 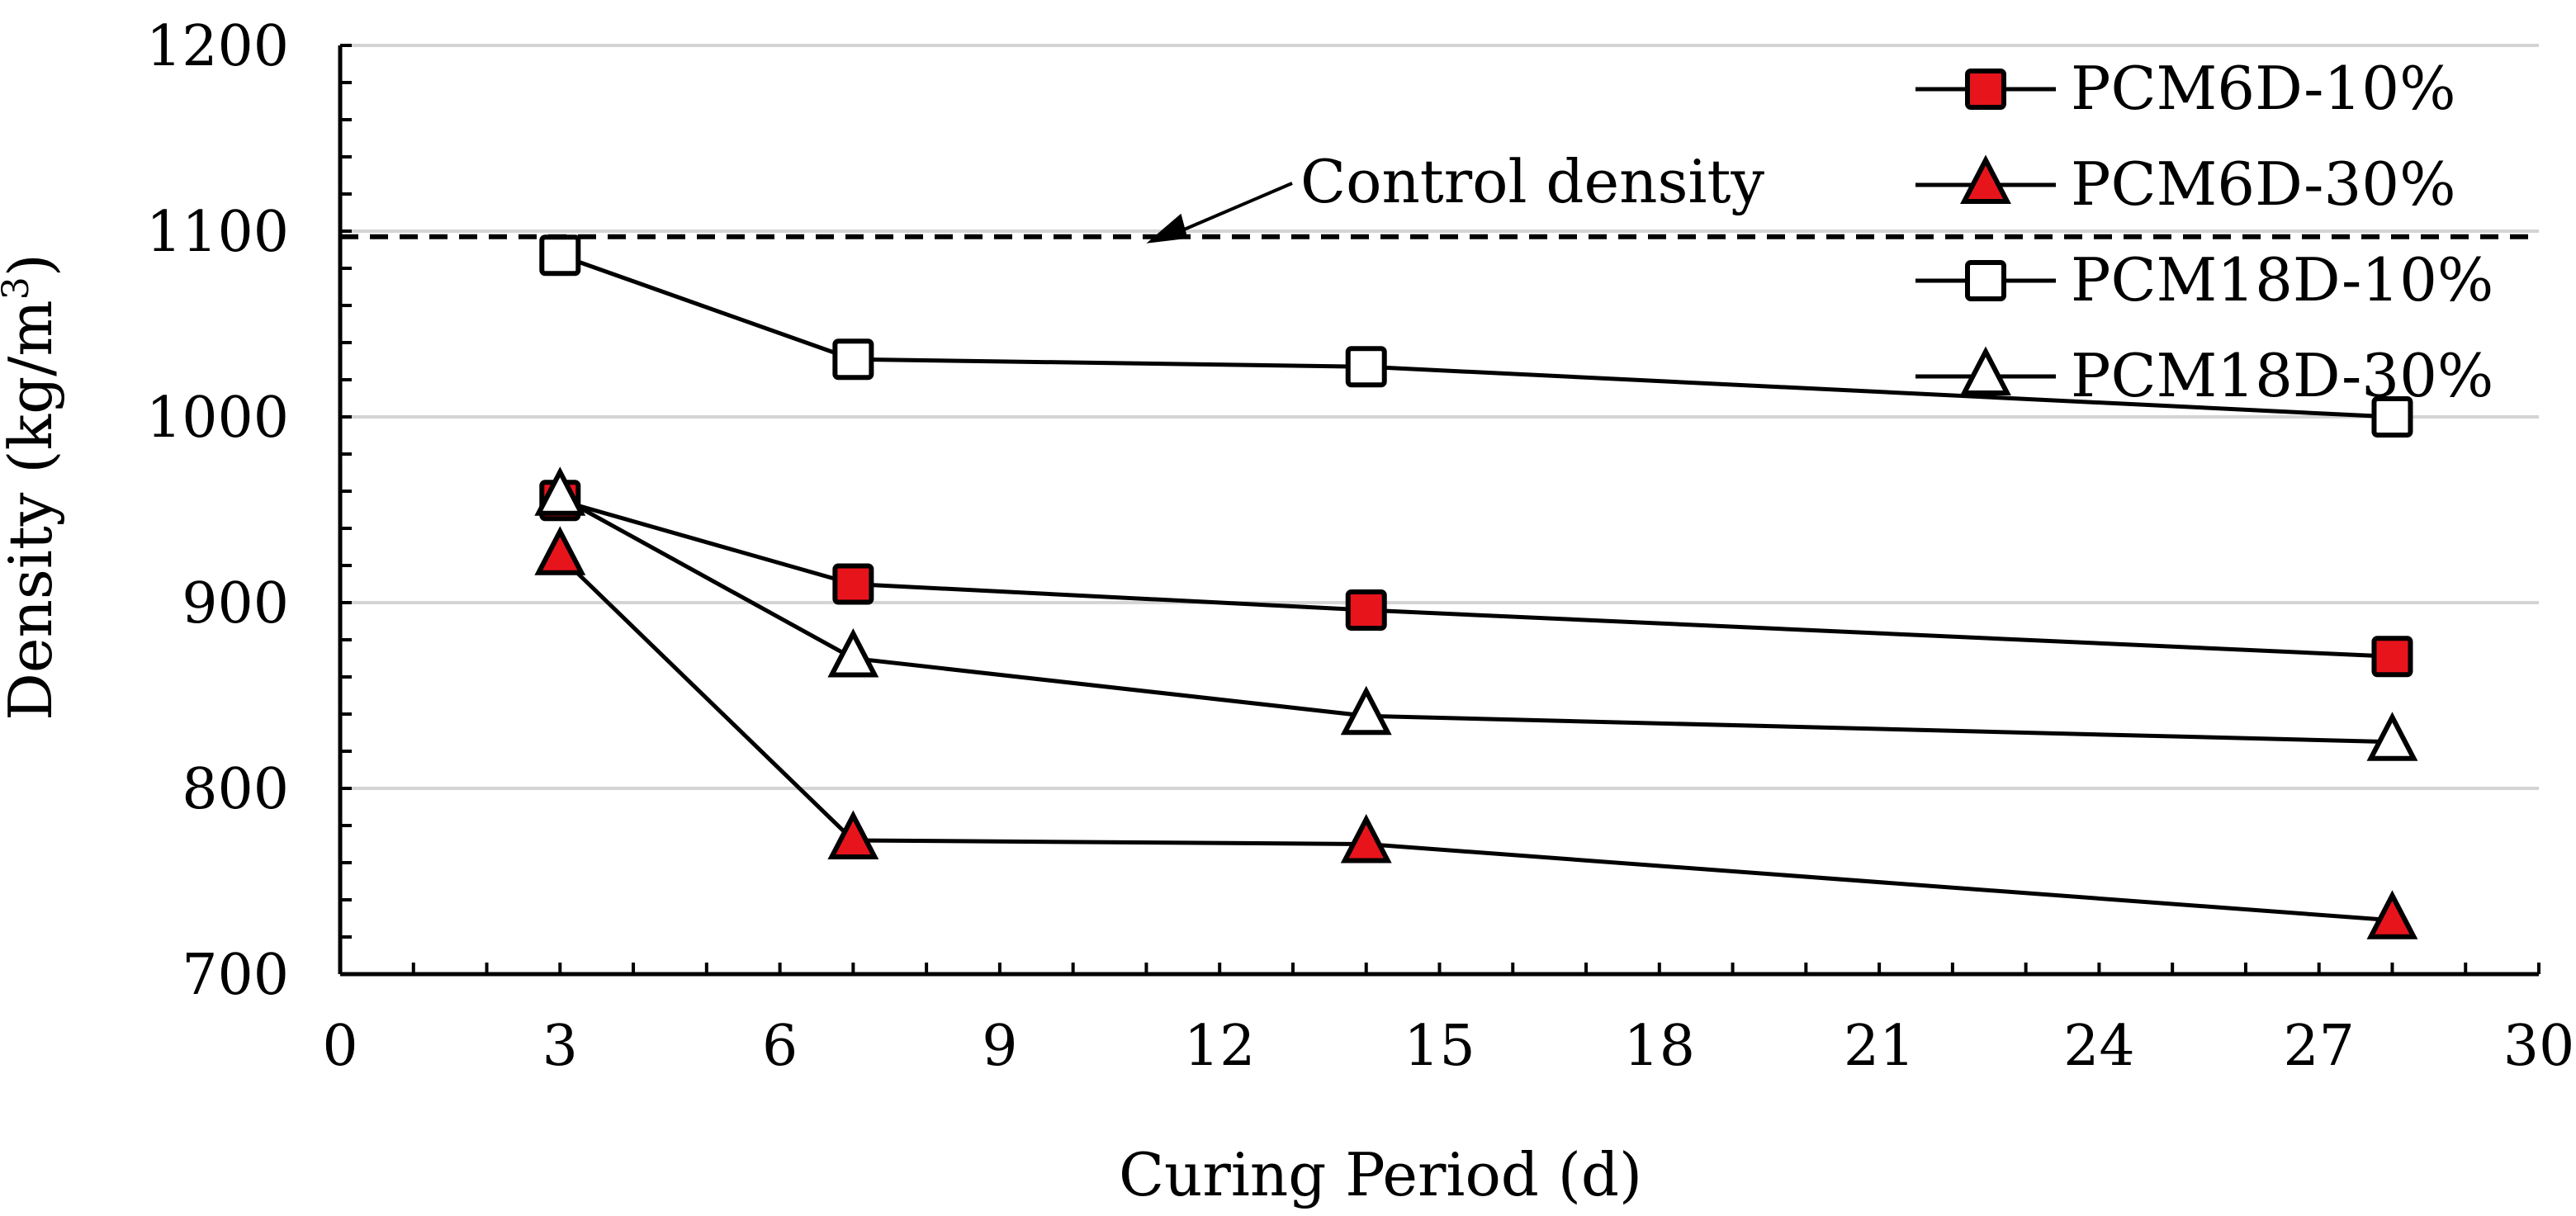 What do you see at coordinates (235, 789) in the screenshot?
I see `y-tick-label: 800` at bounding box center [235, 789].